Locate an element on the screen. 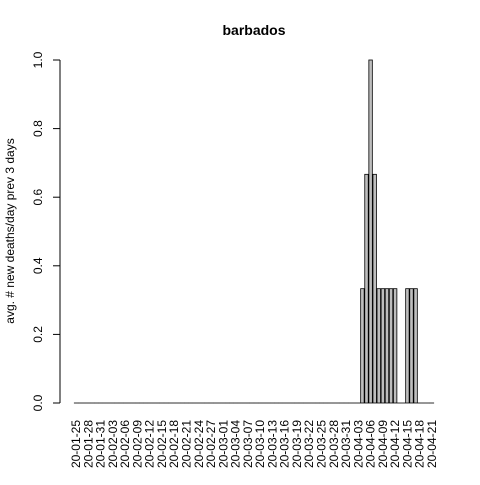 This screenshot has height=485, width=480. y-axis: 0.0 0.2 0.4 0.6 0.8 1.0 is located at coordinates (45, 231).